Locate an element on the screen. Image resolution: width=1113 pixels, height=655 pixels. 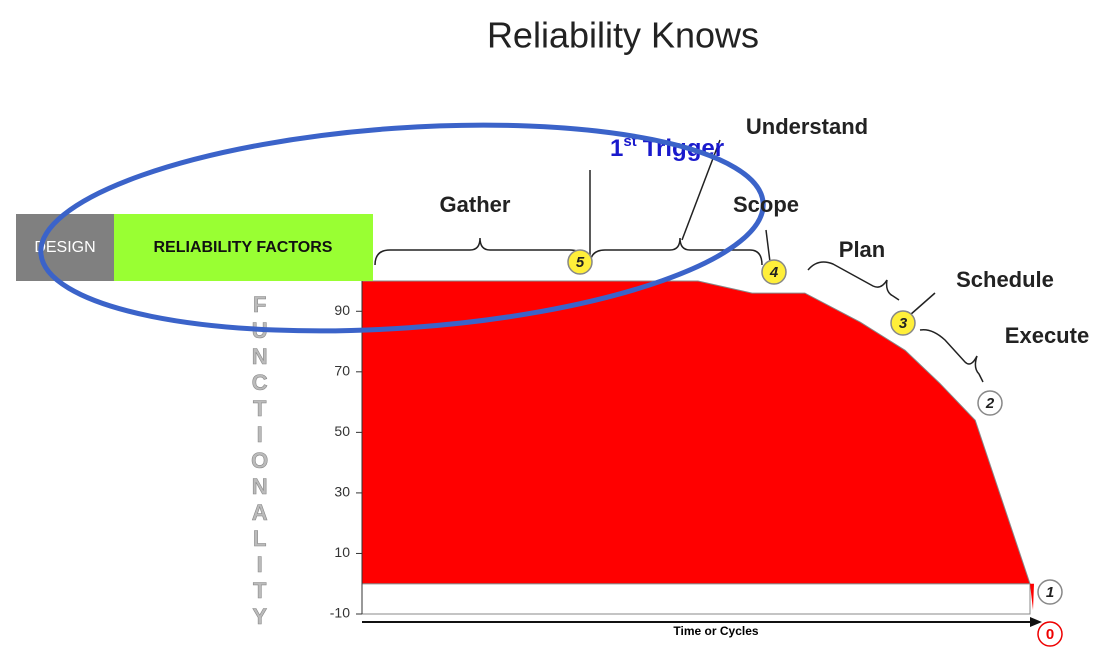
stage-label: Gather is located at coordinates (475, 204).